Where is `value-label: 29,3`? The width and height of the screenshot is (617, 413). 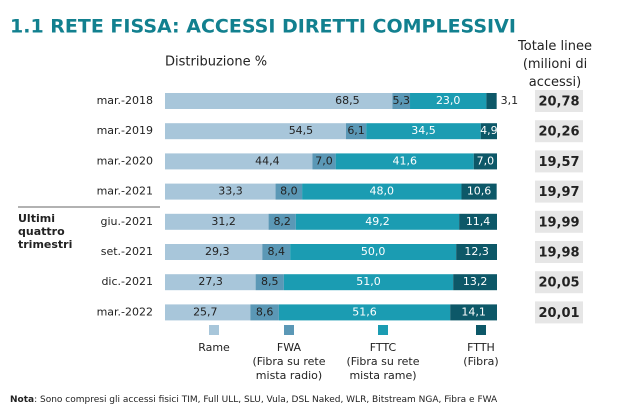
value-label: 29,3 is located at coordinates (217, 251).